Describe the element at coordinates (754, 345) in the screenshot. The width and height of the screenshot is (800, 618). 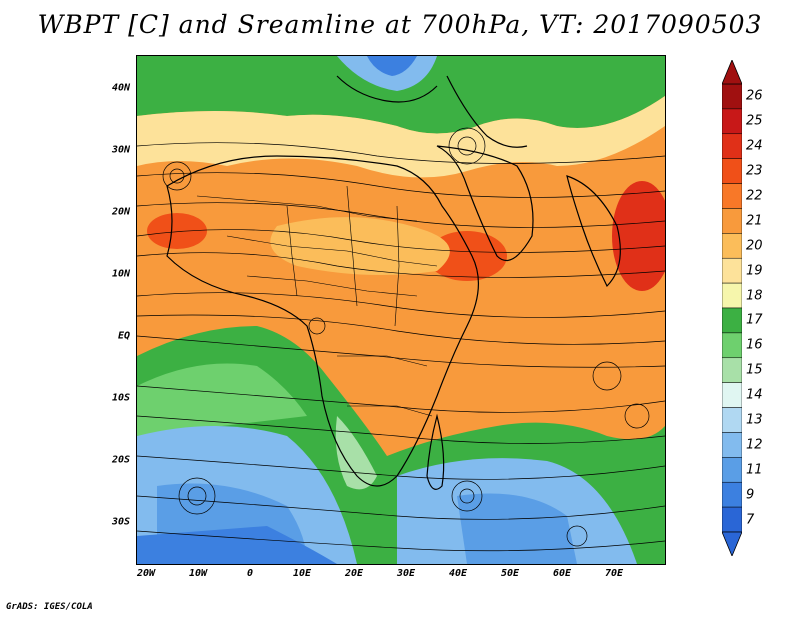
I see `colorbar-label: 16` at that location.